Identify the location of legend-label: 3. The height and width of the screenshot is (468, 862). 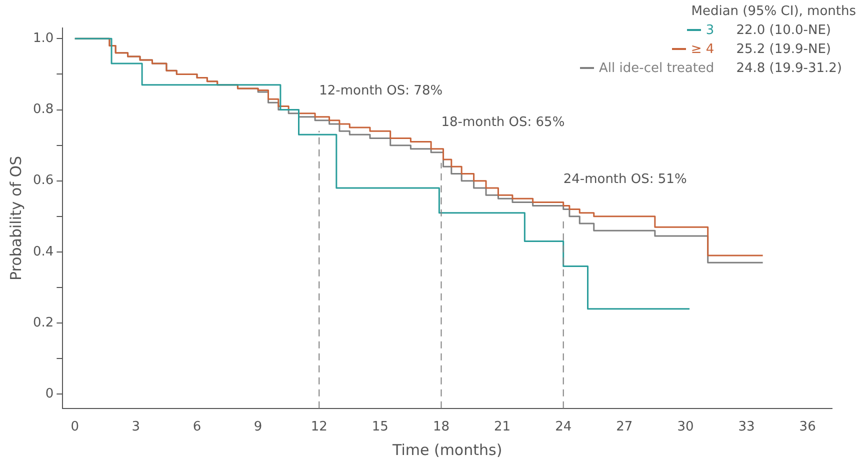
(710, 30).